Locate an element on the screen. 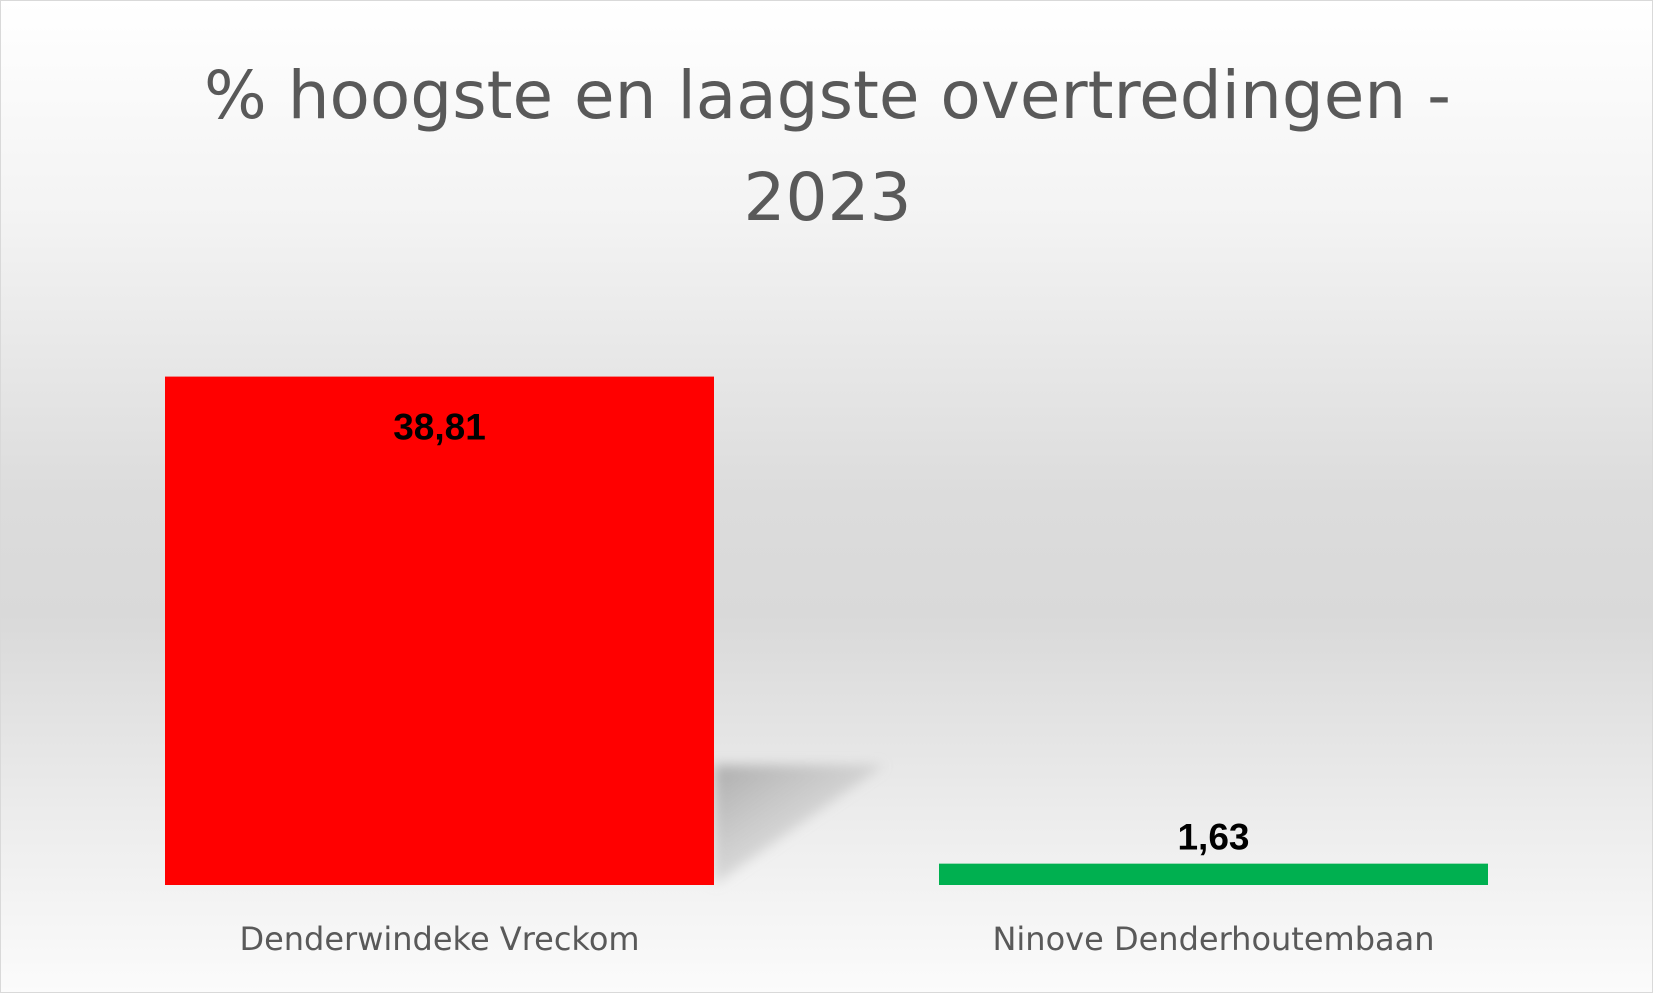  chart-title-line-1: % hoogste en laagste overtredingen - is located at coordinates (827, 95).